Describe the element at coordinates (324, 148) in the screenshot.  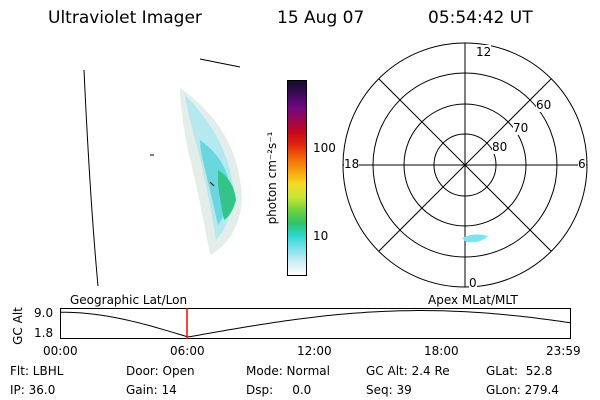
I see `colorbar-tick-100: 100` at that location.